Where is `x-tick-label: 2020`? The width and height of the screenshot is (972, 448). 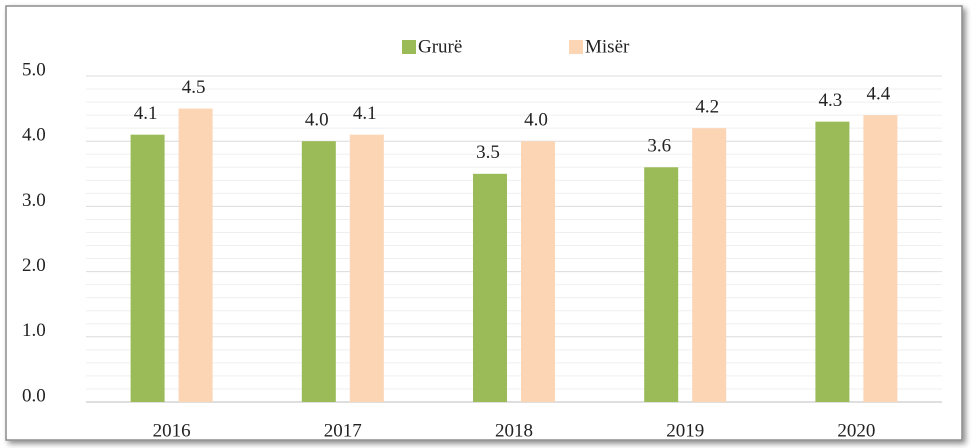
x-tick-label: 2020 is located at coordinates (856, 430).